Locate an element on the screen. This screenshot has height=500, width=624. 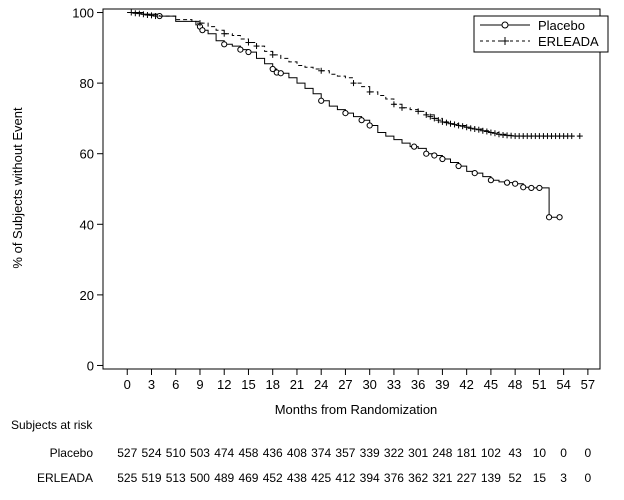
risk-value-placebo: 102 is located at coordinates (491, 453).